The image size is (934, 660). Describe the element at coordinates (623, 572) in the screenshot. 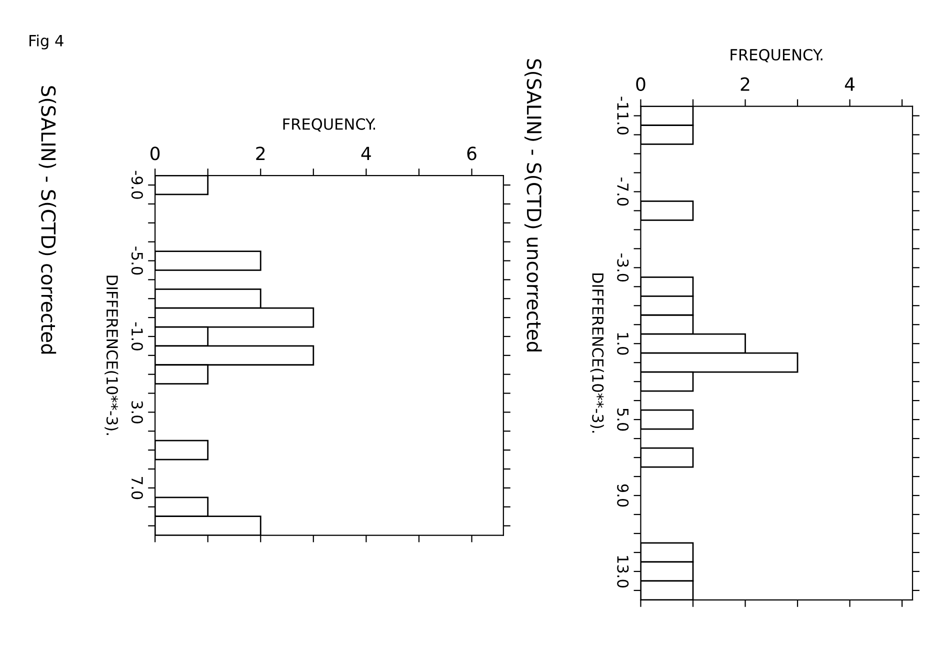

I see `y-tick-label: 13.0` at that location.